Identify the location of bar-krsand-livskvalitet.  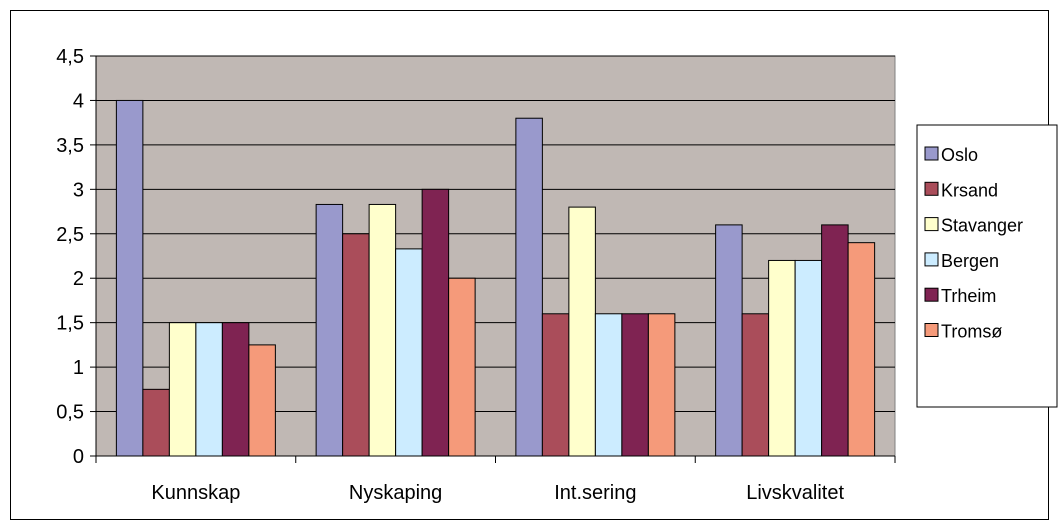
(755, 385).